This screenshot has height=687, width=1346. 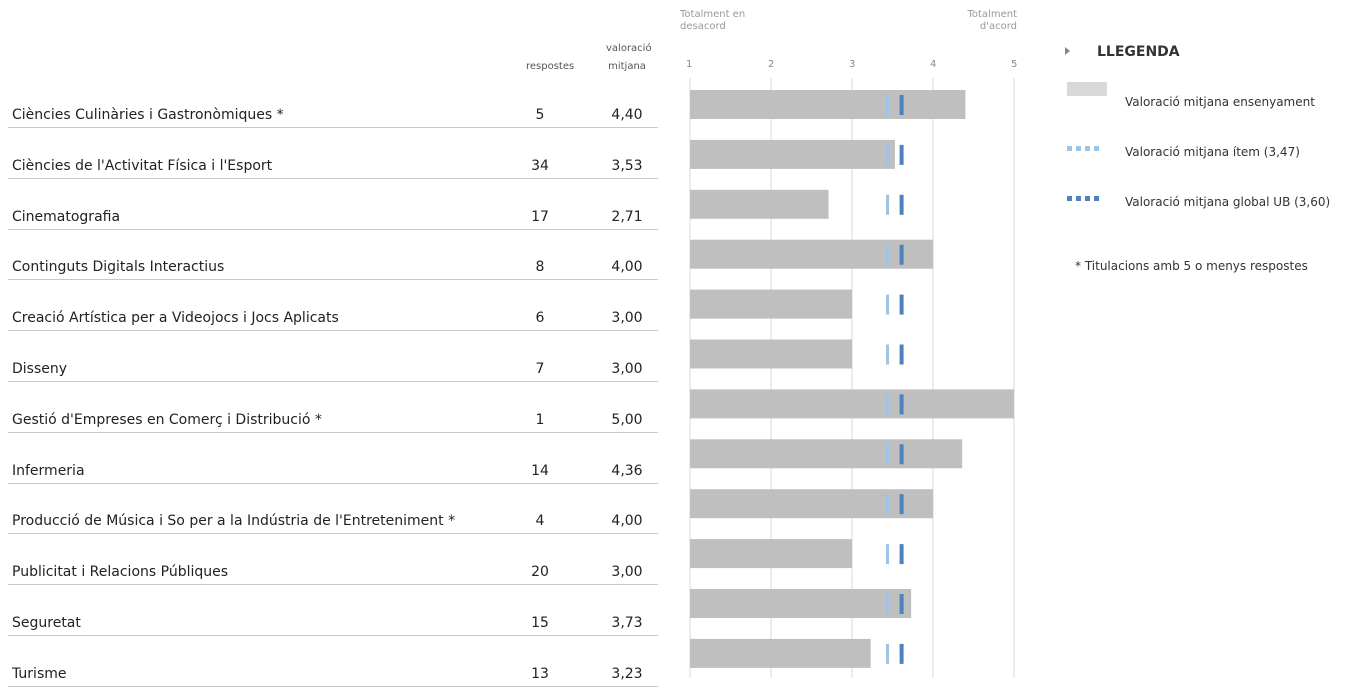 I want to click on row-valoracio: 3,53, so click(x=627, y=165).